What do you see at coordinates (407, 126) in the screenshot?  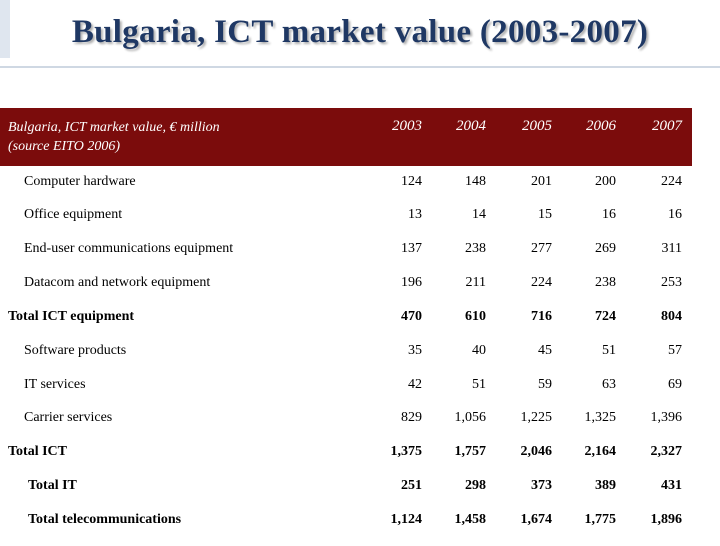 I see `year-header: 2003` at bounding box center [407, 126].